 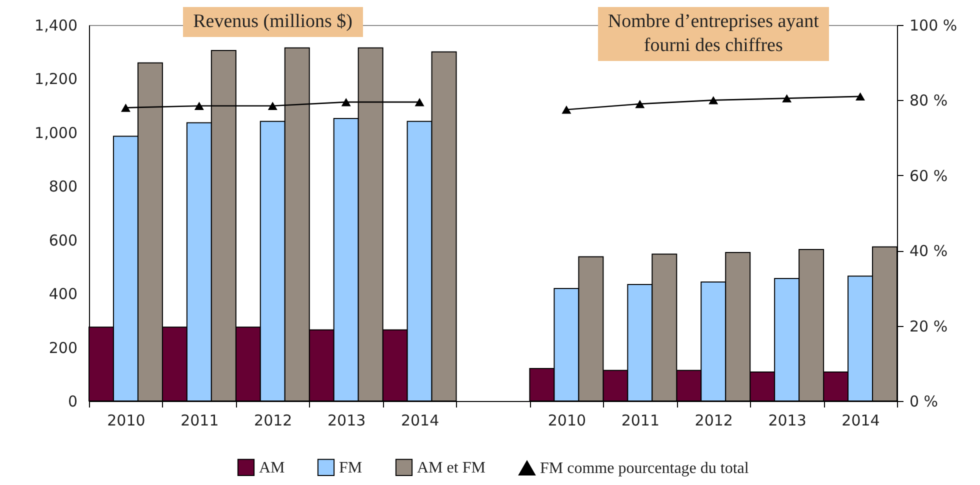 I want to click on y-tick-label: 0, so click(x=73, y=401).